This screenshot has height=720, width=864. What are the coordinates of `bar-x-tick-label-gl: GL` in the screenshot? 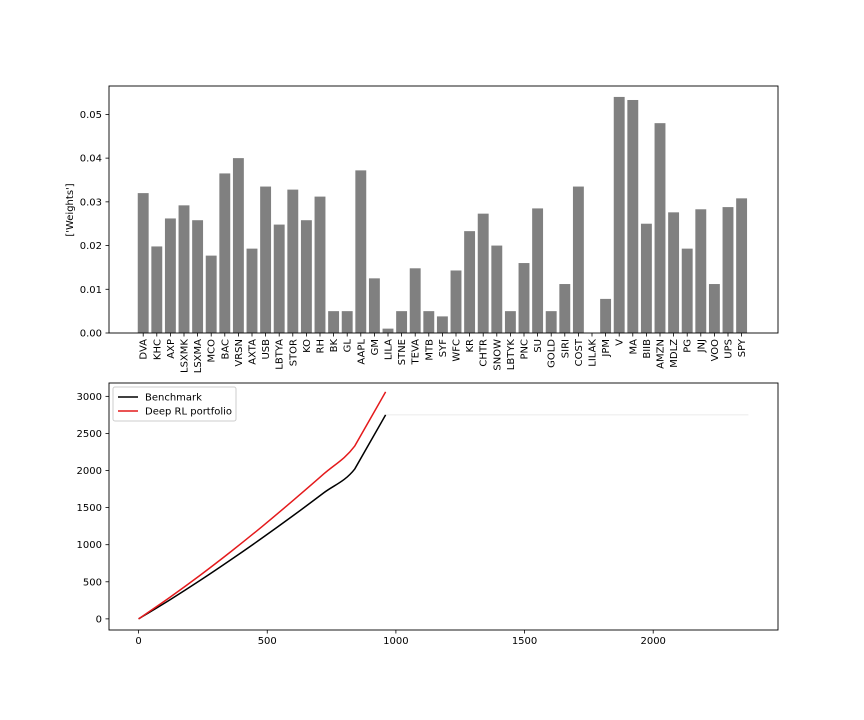 It's located at (348, 346).